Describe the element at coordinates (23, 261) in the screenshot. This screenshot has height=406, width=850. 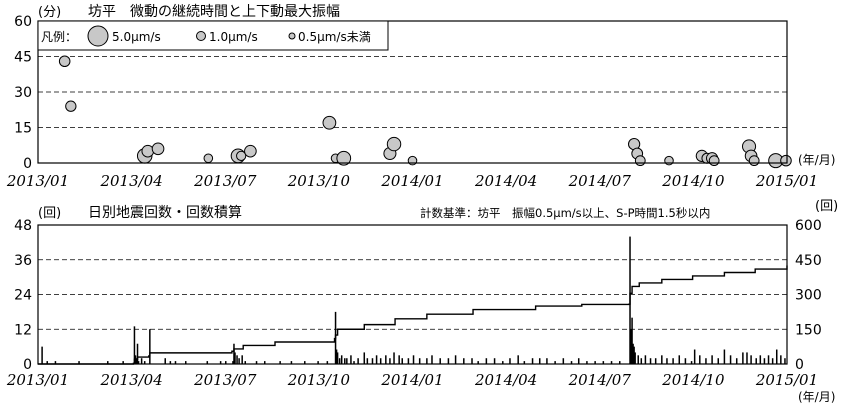
I see `bottom-left-y-tick-label: 36` at that location.